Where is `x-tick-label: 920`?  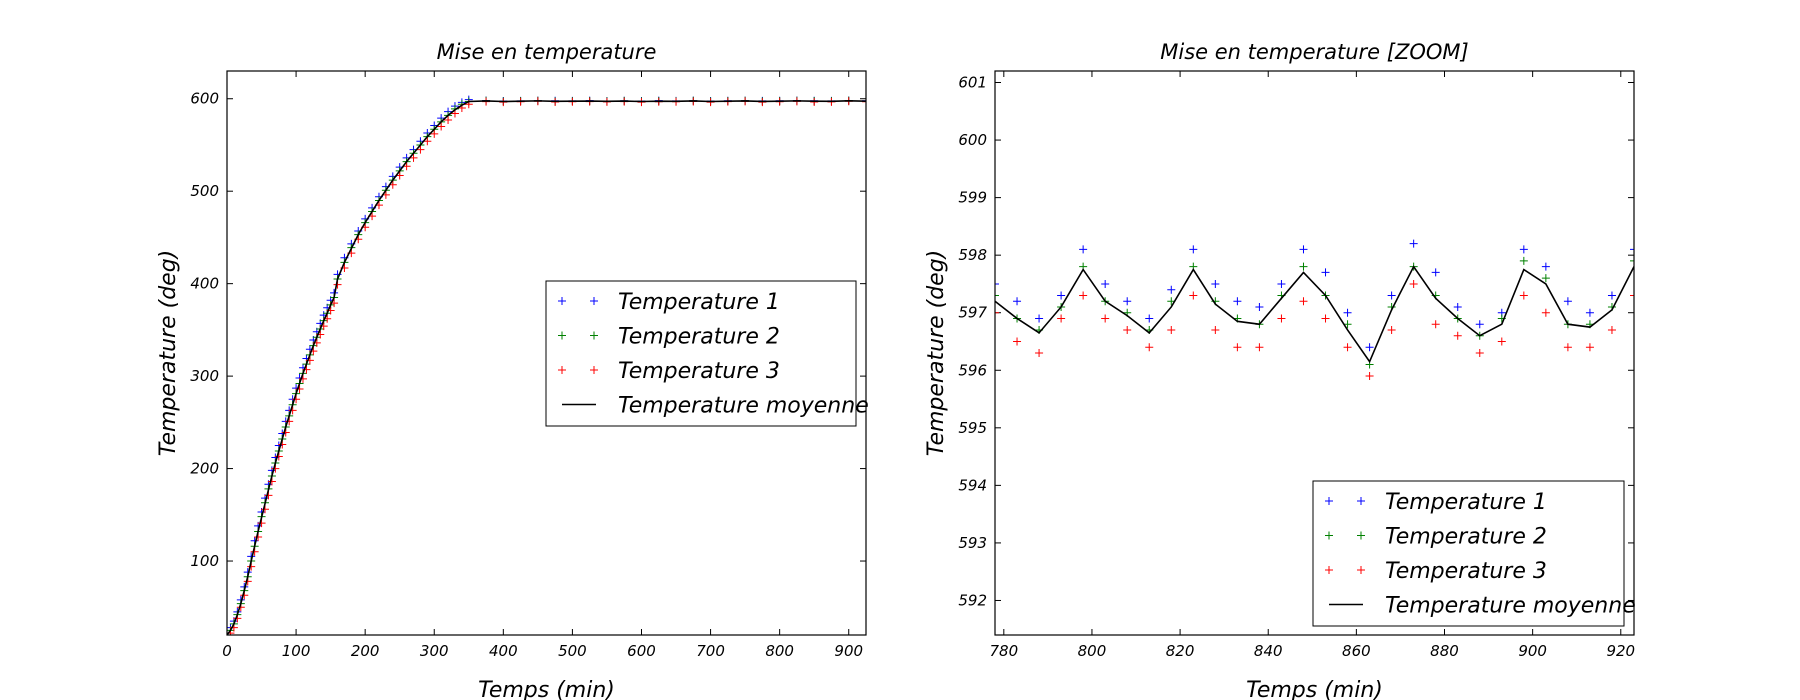 x-tick-label: 920 is located at coordinates (1620, 651).